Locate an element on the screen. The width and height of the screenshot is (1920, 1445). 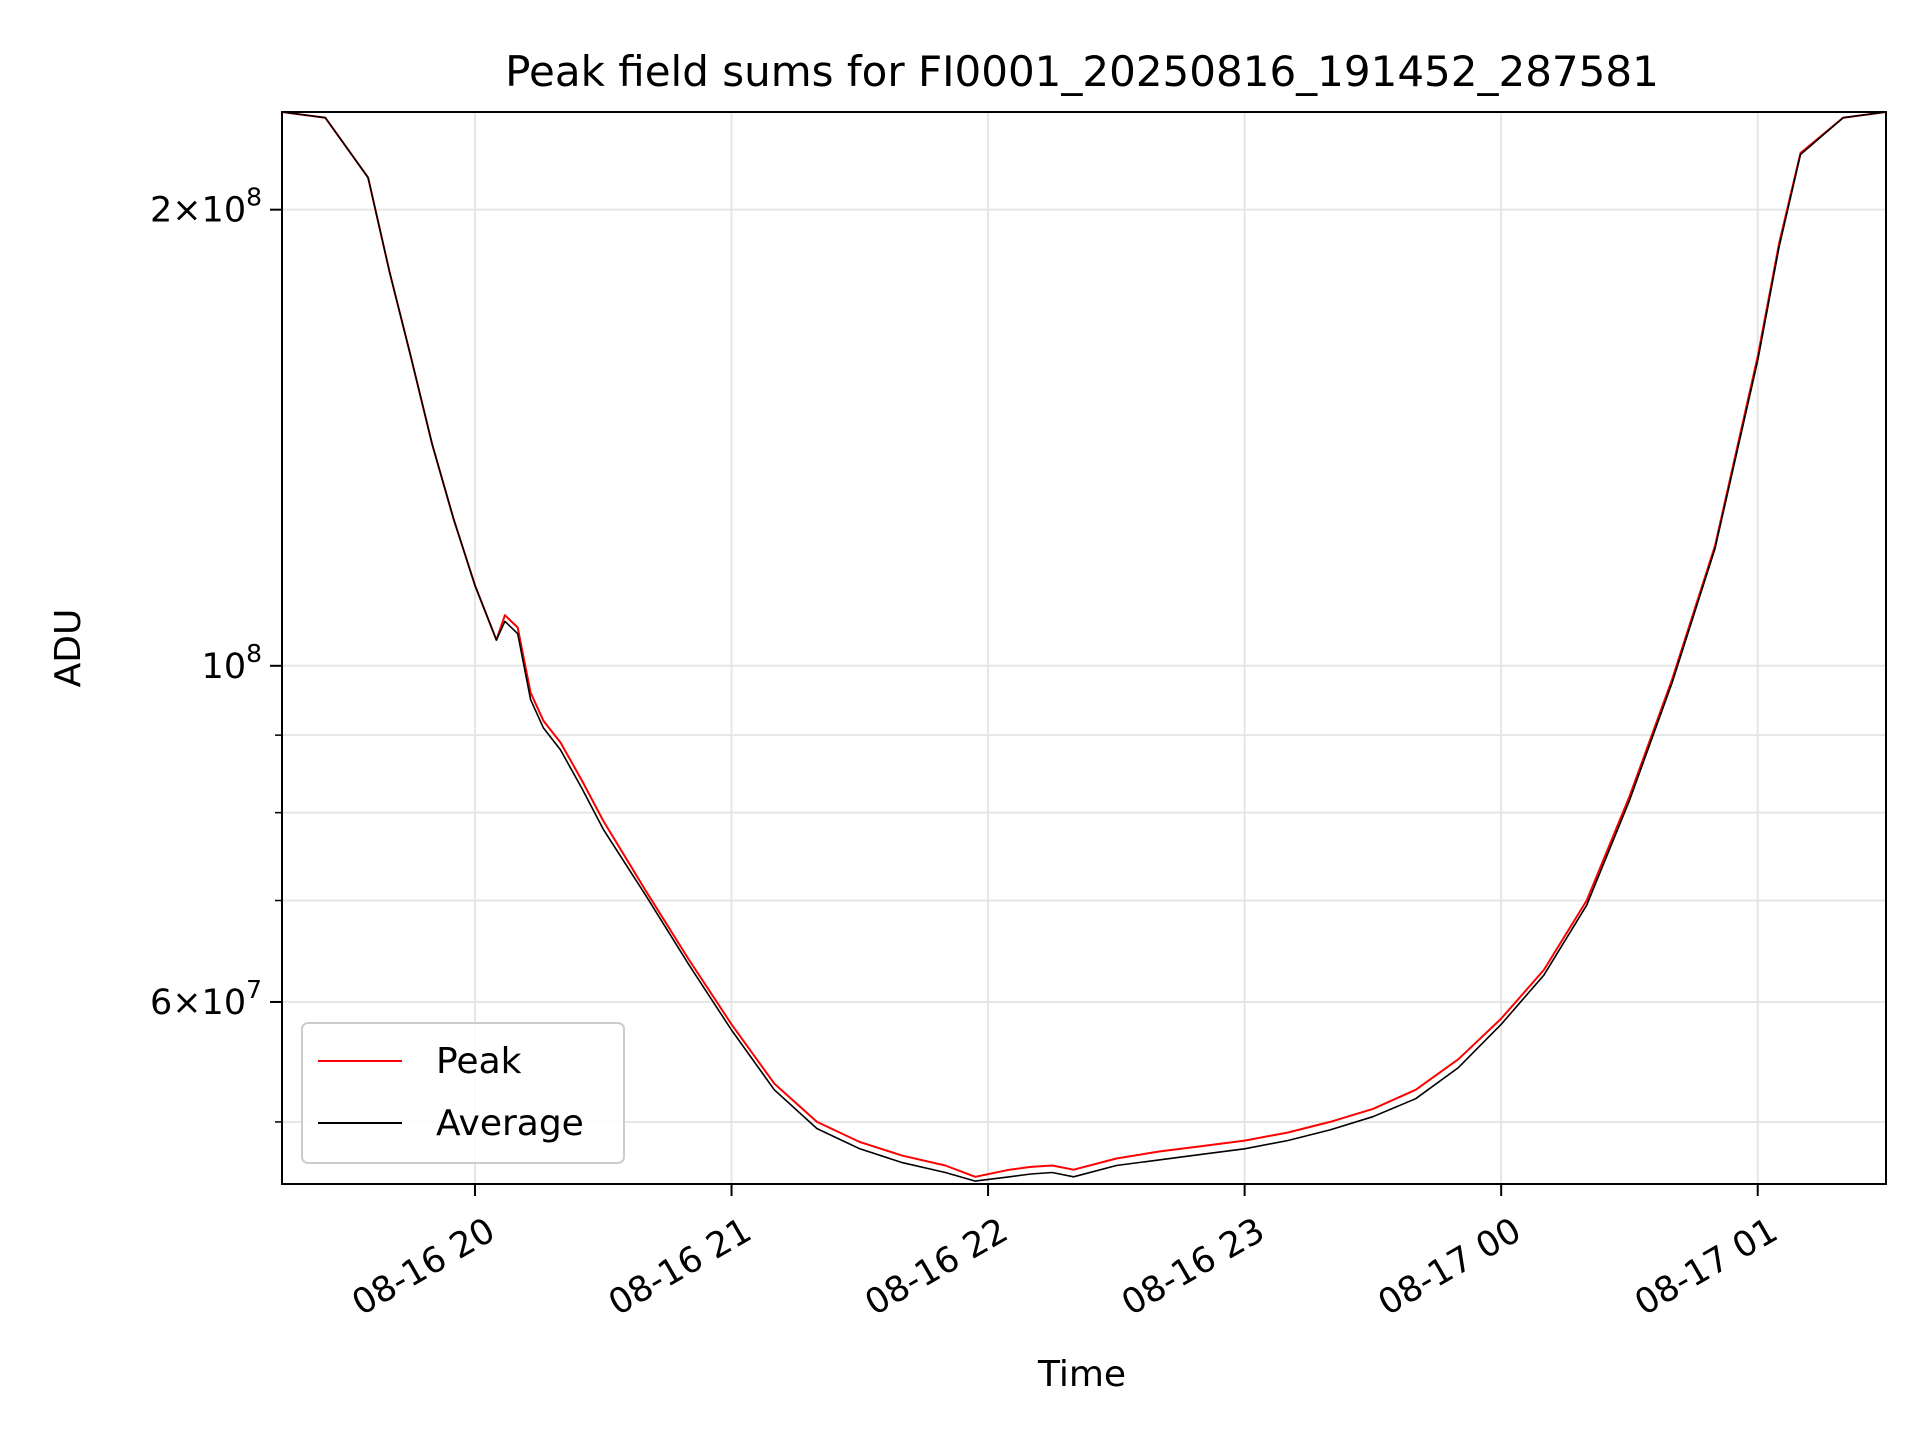
legend-label-average: Average is located at coordinates (510, 1123).